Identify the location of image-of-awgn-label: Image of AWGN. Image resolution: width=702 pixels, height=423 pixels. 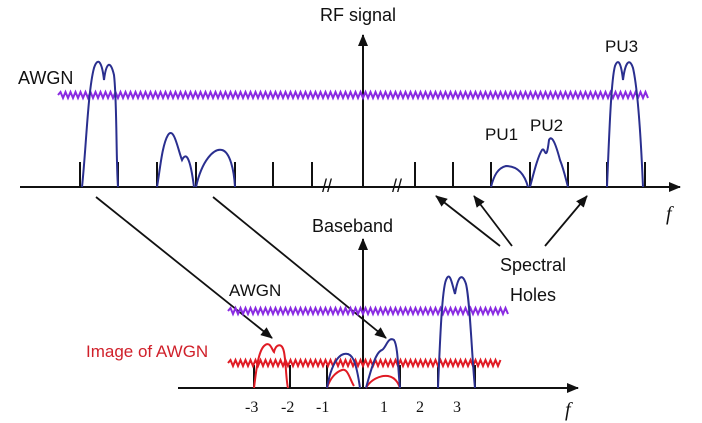
(147, 351).